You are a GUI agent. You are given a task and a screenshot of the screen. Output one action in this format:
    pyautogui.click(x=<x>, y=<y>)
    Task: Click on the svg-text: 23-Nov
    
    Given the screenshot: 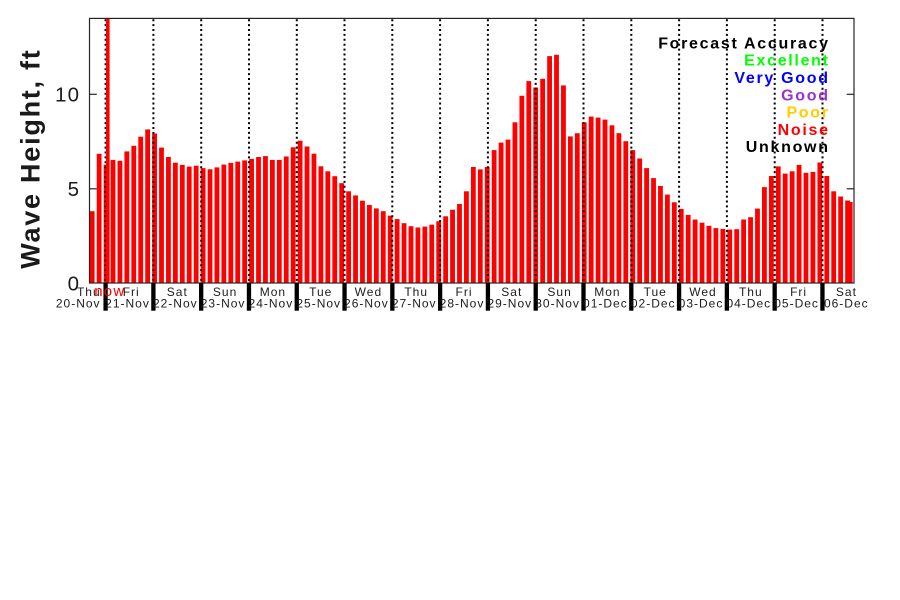 What is the action you would take?
    pyautogui.click(x=223, y=304)
    